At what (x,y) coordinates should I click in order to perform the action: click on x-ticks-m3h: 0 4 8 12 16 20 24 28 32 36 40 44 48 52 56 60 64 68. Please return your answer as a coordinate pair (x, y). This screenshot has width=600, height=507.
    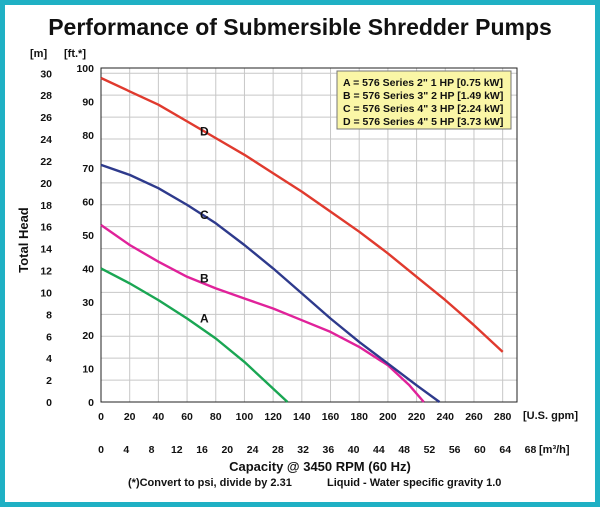
    Looking at the image, I should click on (317, 450).